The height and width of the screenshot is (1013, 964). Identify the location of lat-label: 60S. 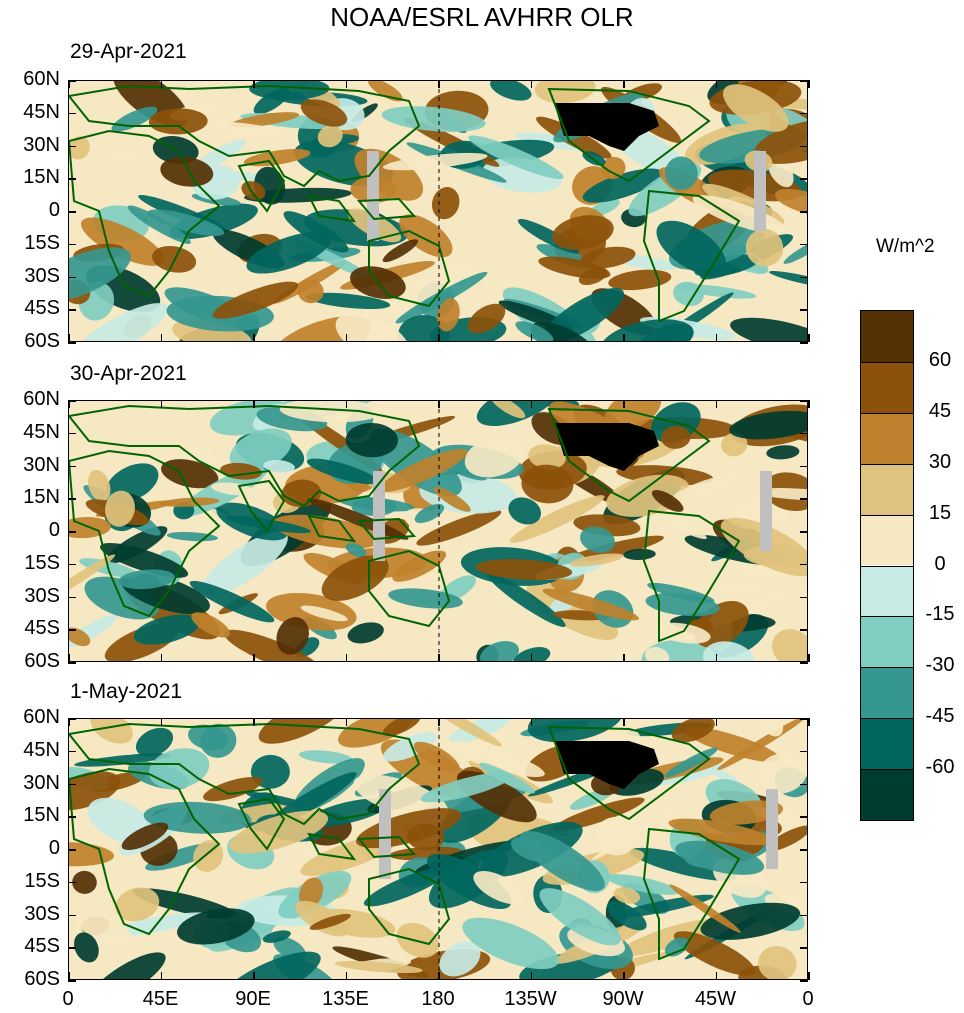
(42, 979).